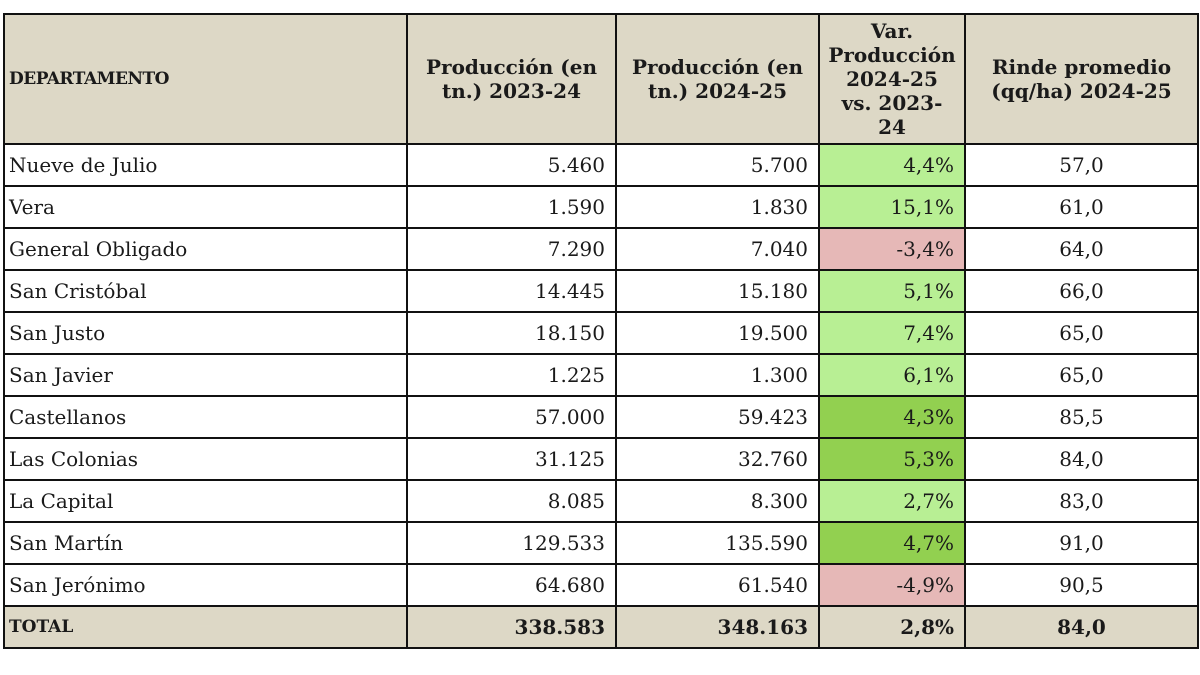  I want to click on dept-cell: San Justo, so click(205, 333).